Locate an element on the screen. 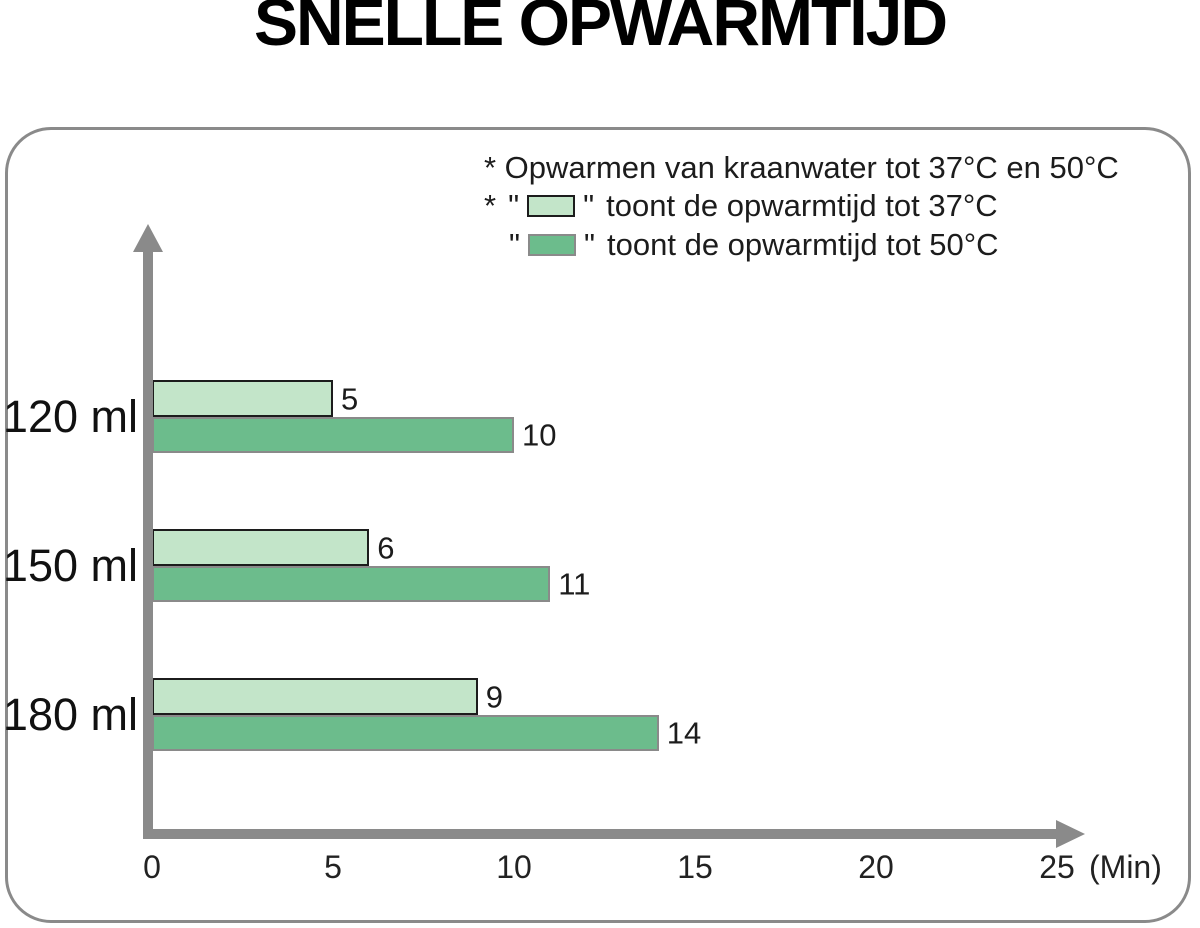 The height and width of the screenshot is (928, 1200). x-axis is located at coordinates (599, 834).